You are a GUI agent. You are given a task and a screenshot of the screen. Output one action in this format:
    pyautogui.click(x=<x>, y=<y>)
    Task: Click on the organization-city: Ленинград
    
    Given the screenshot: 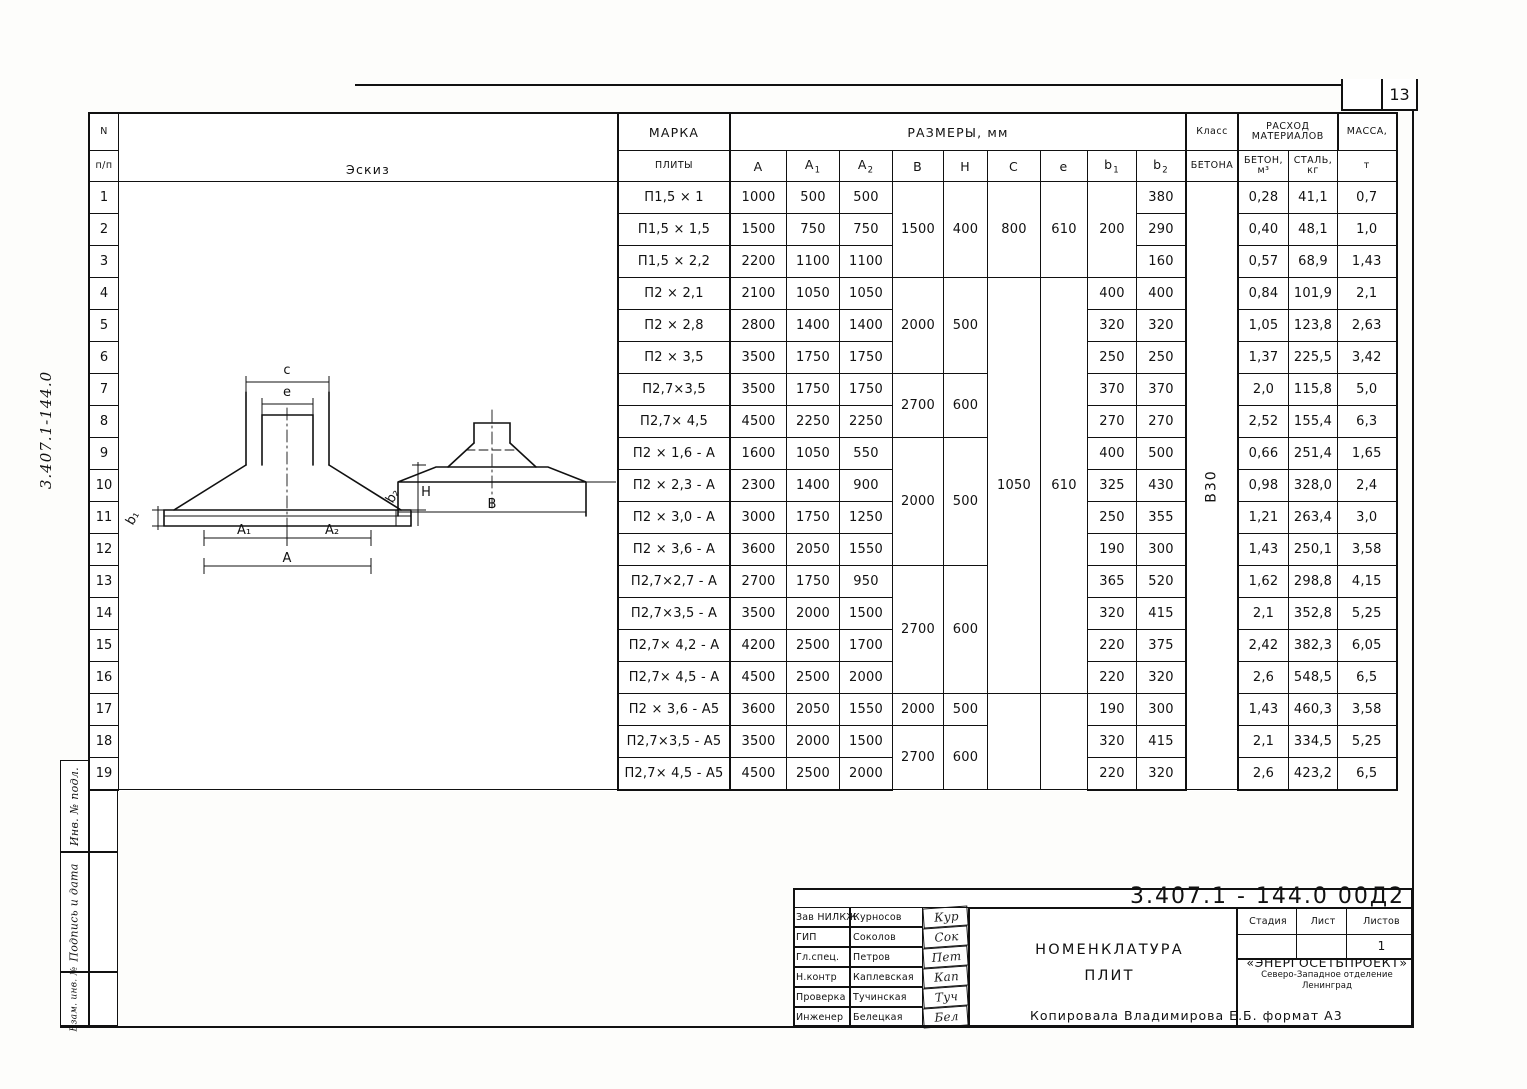 What is the action you would take?
    pyautogui.click(x=1327, y=985)
    